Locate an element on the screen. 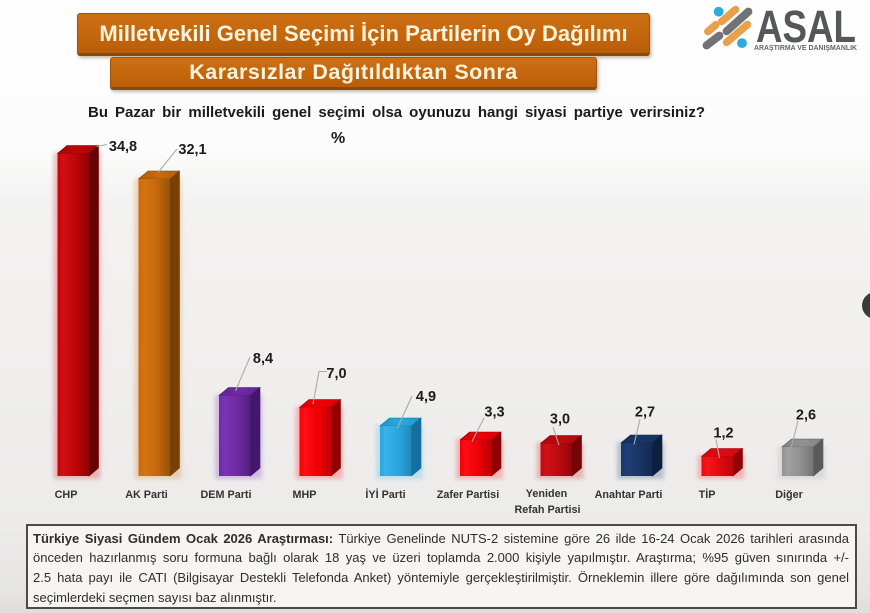 The width and height of the screenshot is (870, 613). svg-text: 2,6 is located at coordinates (806, 416).